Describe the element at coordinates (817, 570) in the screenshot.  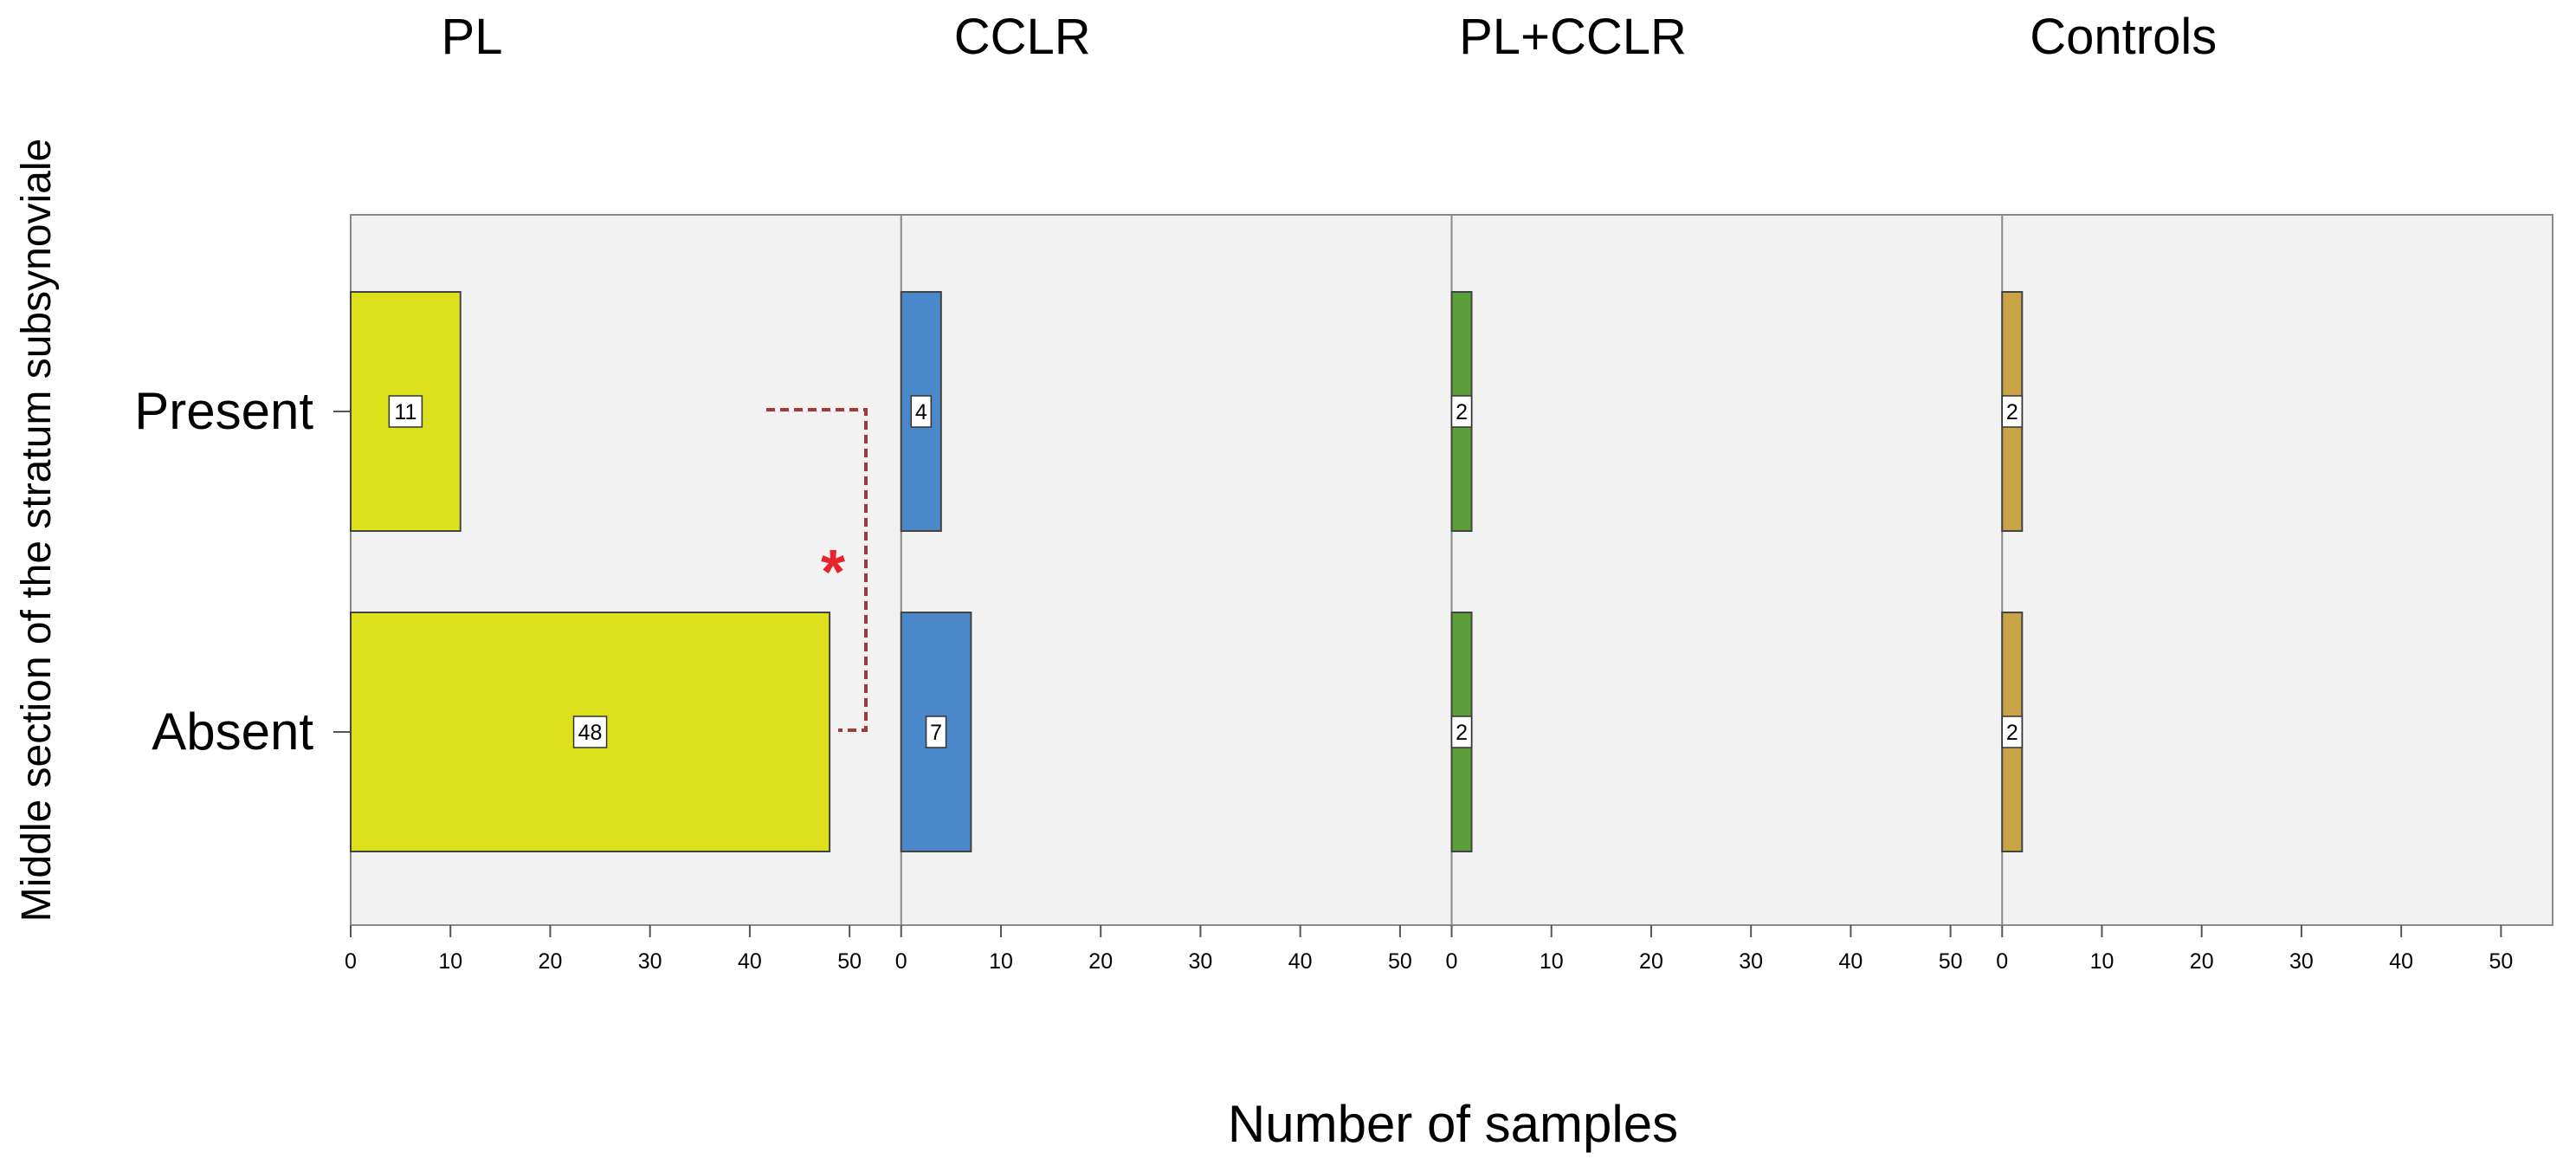
I see `significance-bracket` at that location.